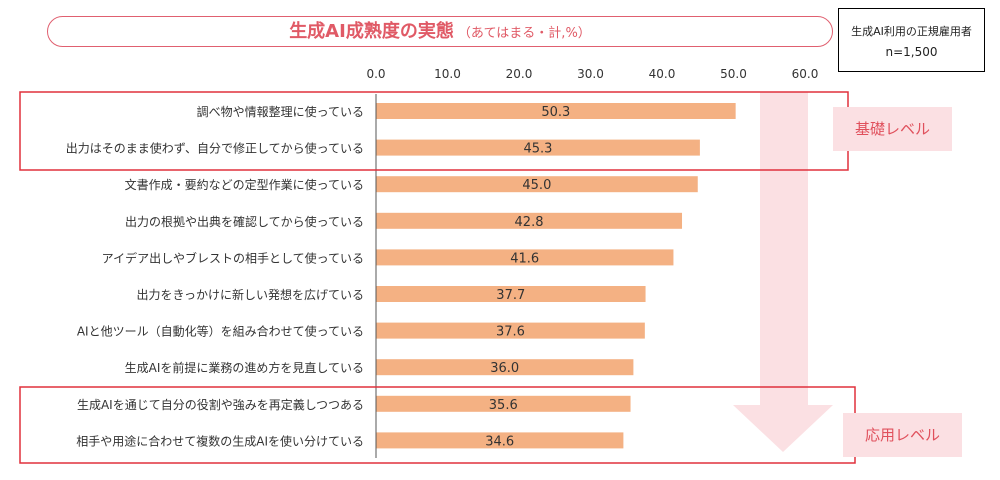 The width and height of the screenshot is (1000, 480). I want to click on sample-size: n=1,500, so click(911, 52).